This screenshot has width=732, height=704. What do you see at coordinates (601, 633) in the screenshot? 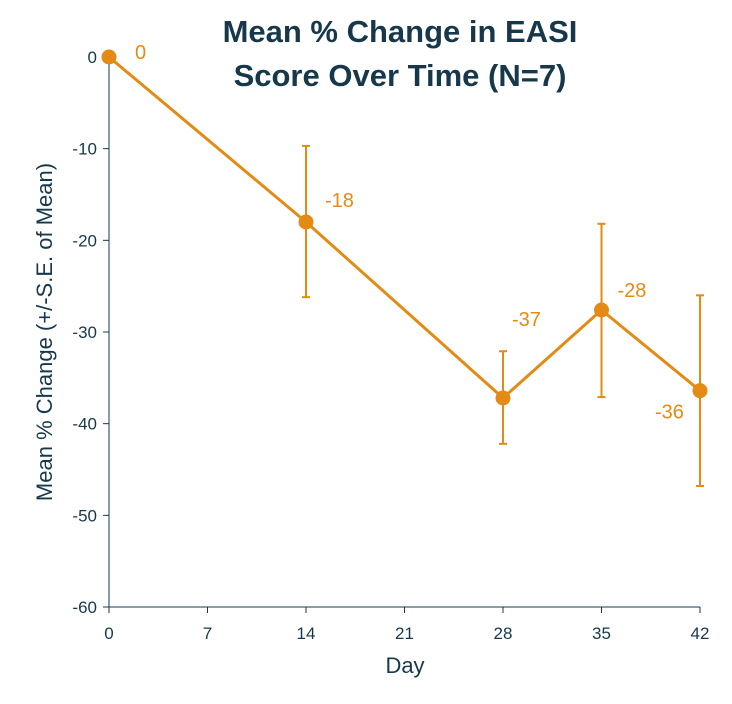
I see `x-tick-label: 35` at bounding box center [601, 633].